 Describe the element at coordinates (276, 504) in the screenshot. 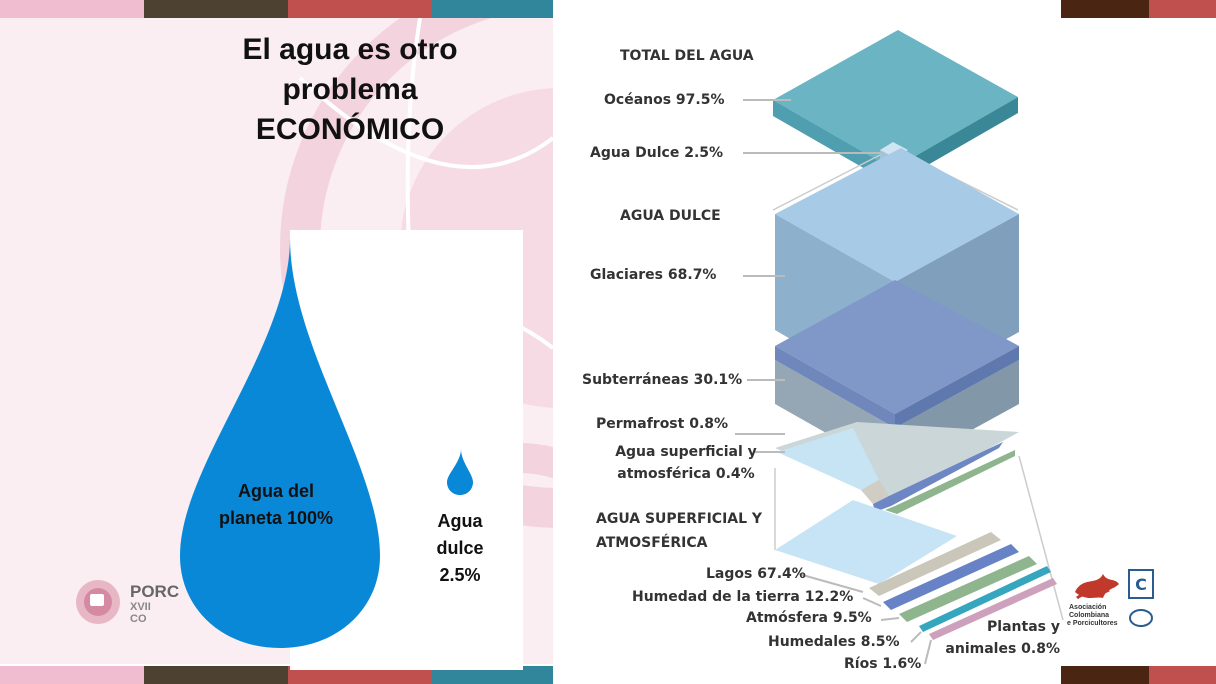

I see `planet-water-label: Agua del planeta 100%` at that location.